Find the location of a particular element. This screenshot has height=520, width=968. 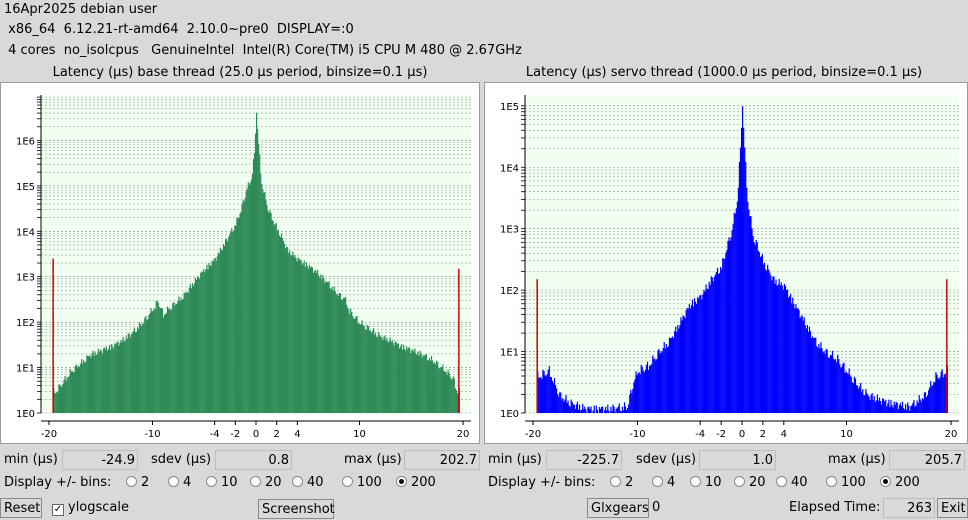

servo-bins-option-40: 40 is located at coordinates (792, 482).